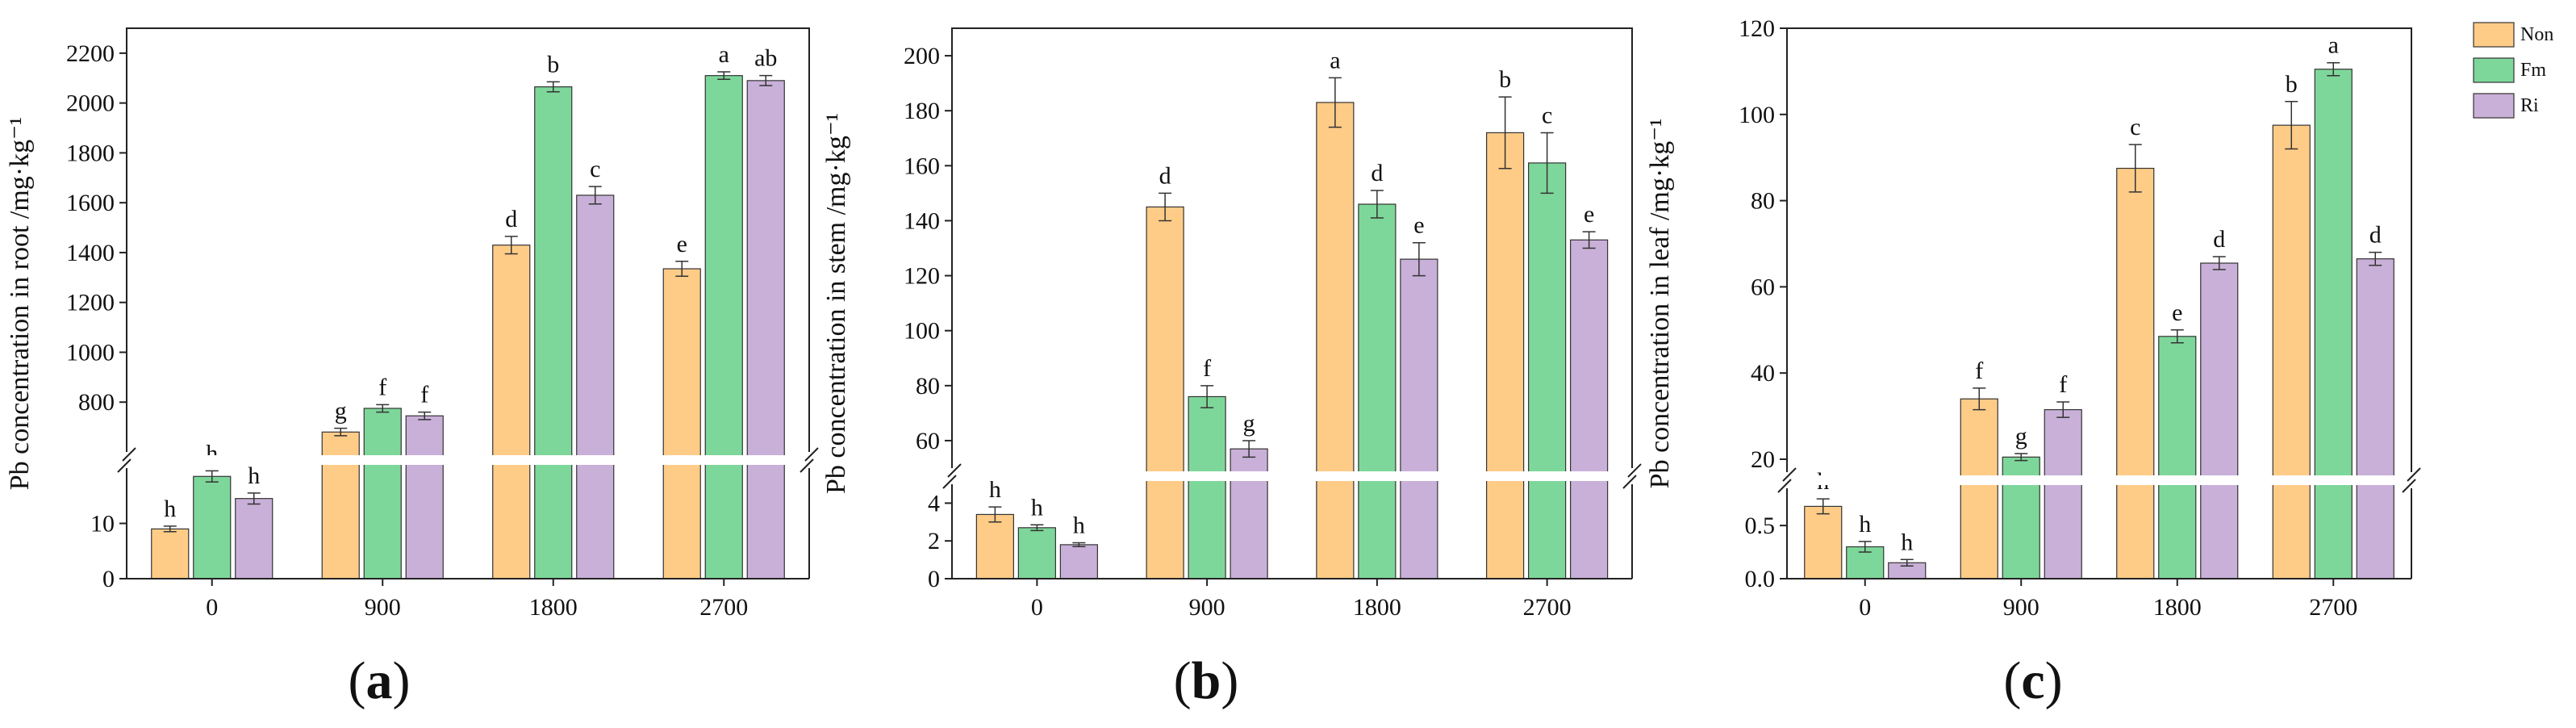 The width and height of the screenshot is (2576, 728). I want to click on y-tick-label: 60, so click(1763, 287).